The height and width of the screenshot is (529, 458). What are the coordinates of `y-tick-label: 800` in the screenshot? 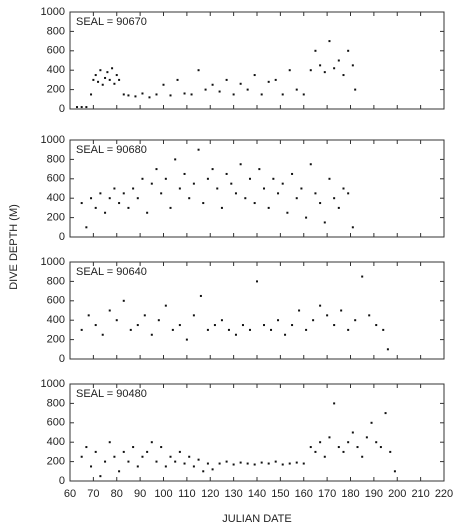 It's located at (56, 281).